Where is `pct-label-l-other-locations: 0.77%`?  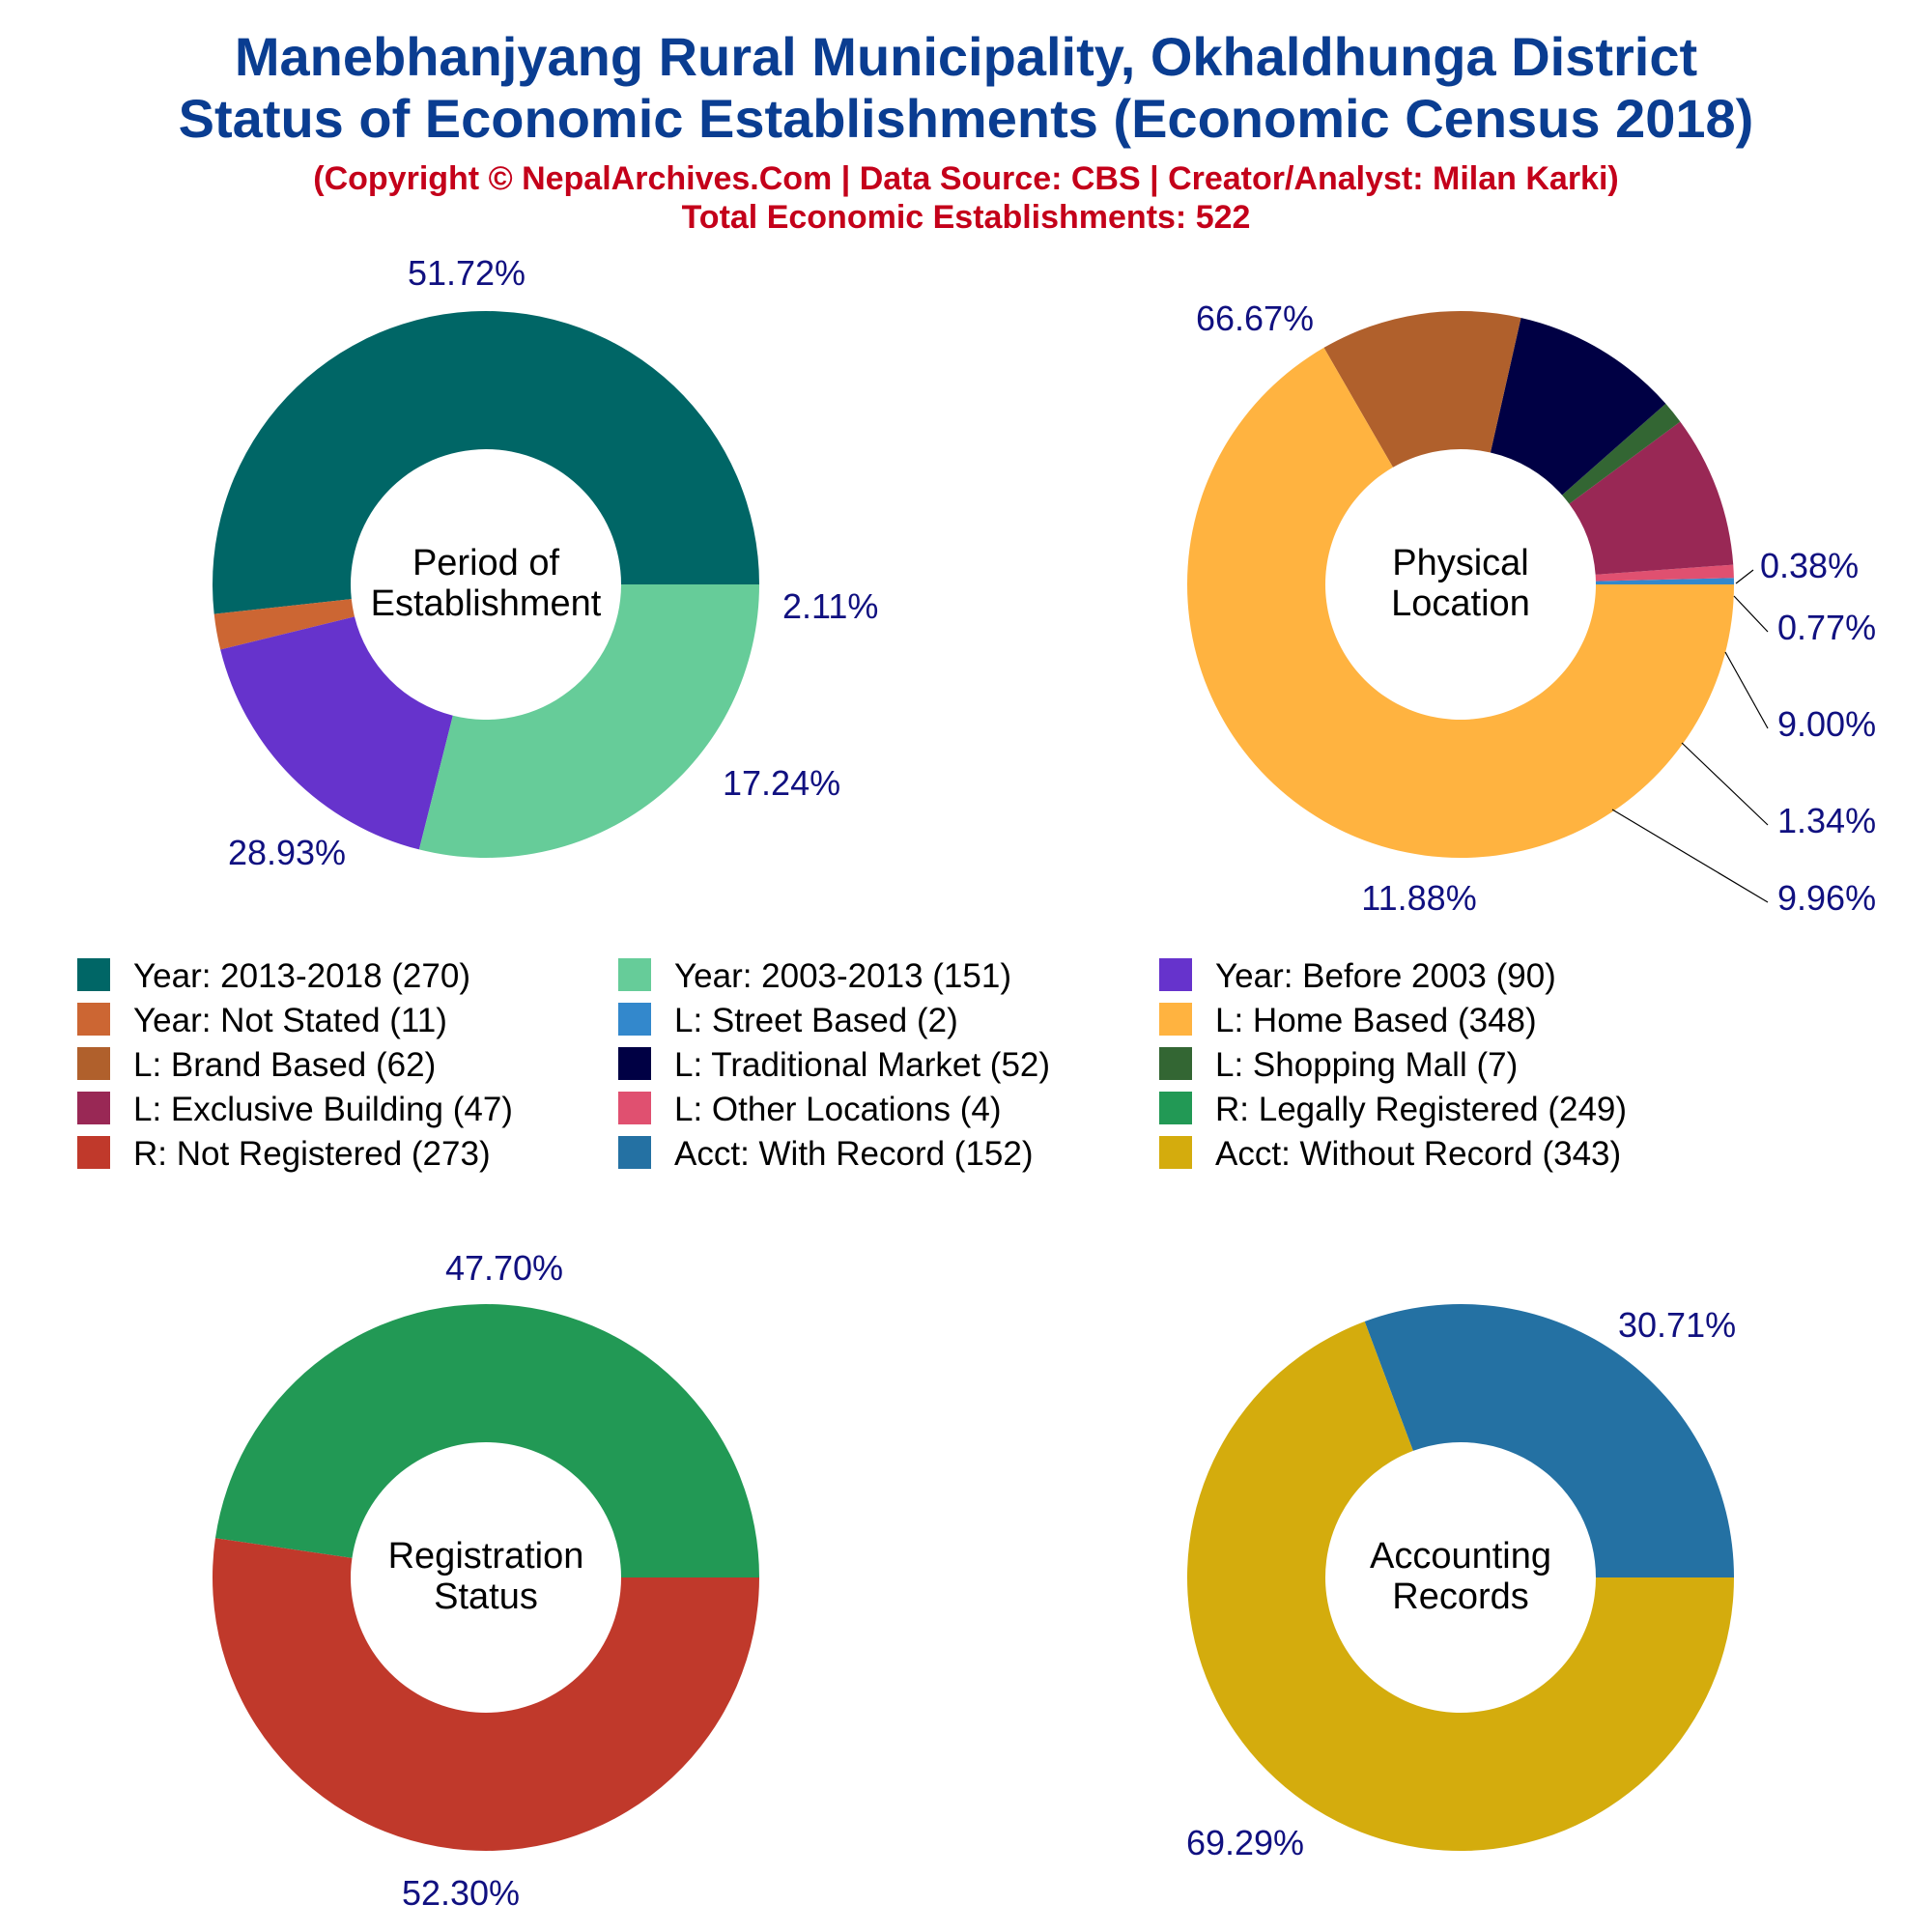
pct-label-l-other-locations: 0.77% is located at coordinates (1826, 627).